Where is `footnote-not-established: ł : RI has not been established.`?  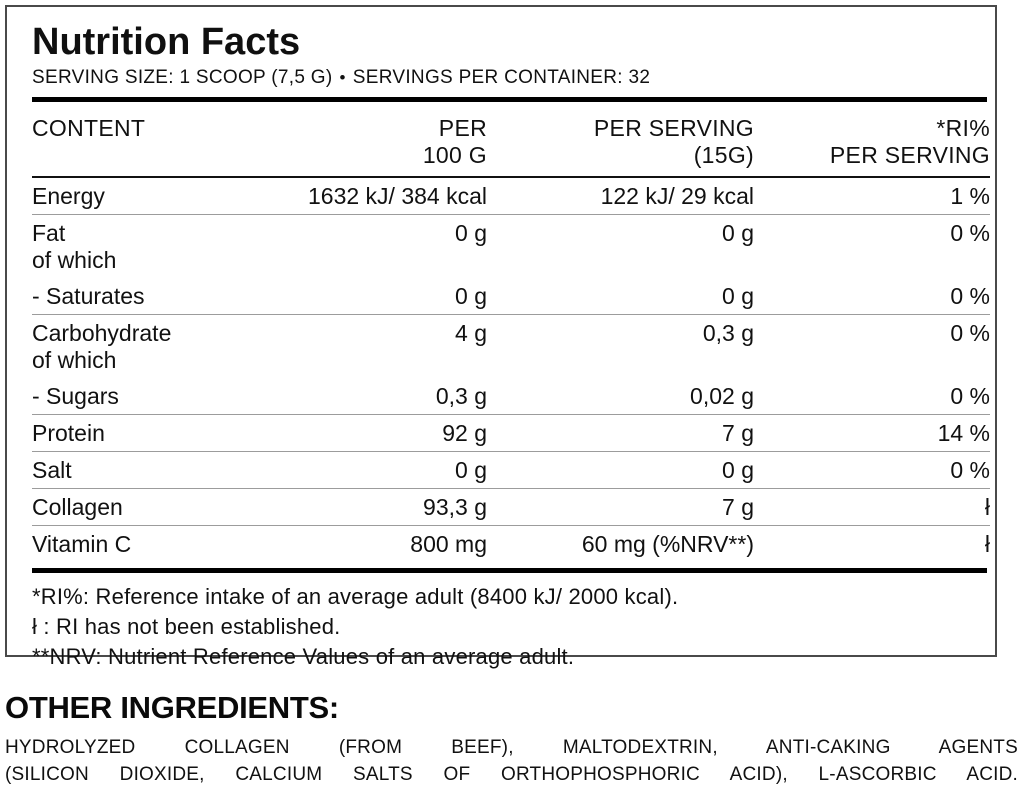 footnote-not-established: ł : RI has not been established. is located at coordinates (186, 626).